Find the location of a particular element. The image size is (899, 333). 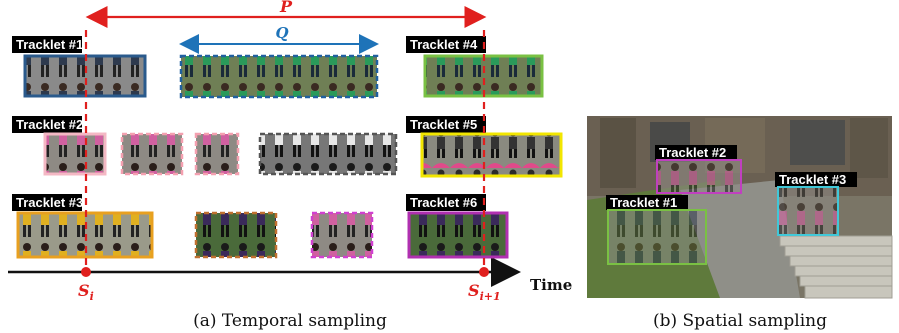

tracklet-dark-segment is located at coordinates (328, 154).